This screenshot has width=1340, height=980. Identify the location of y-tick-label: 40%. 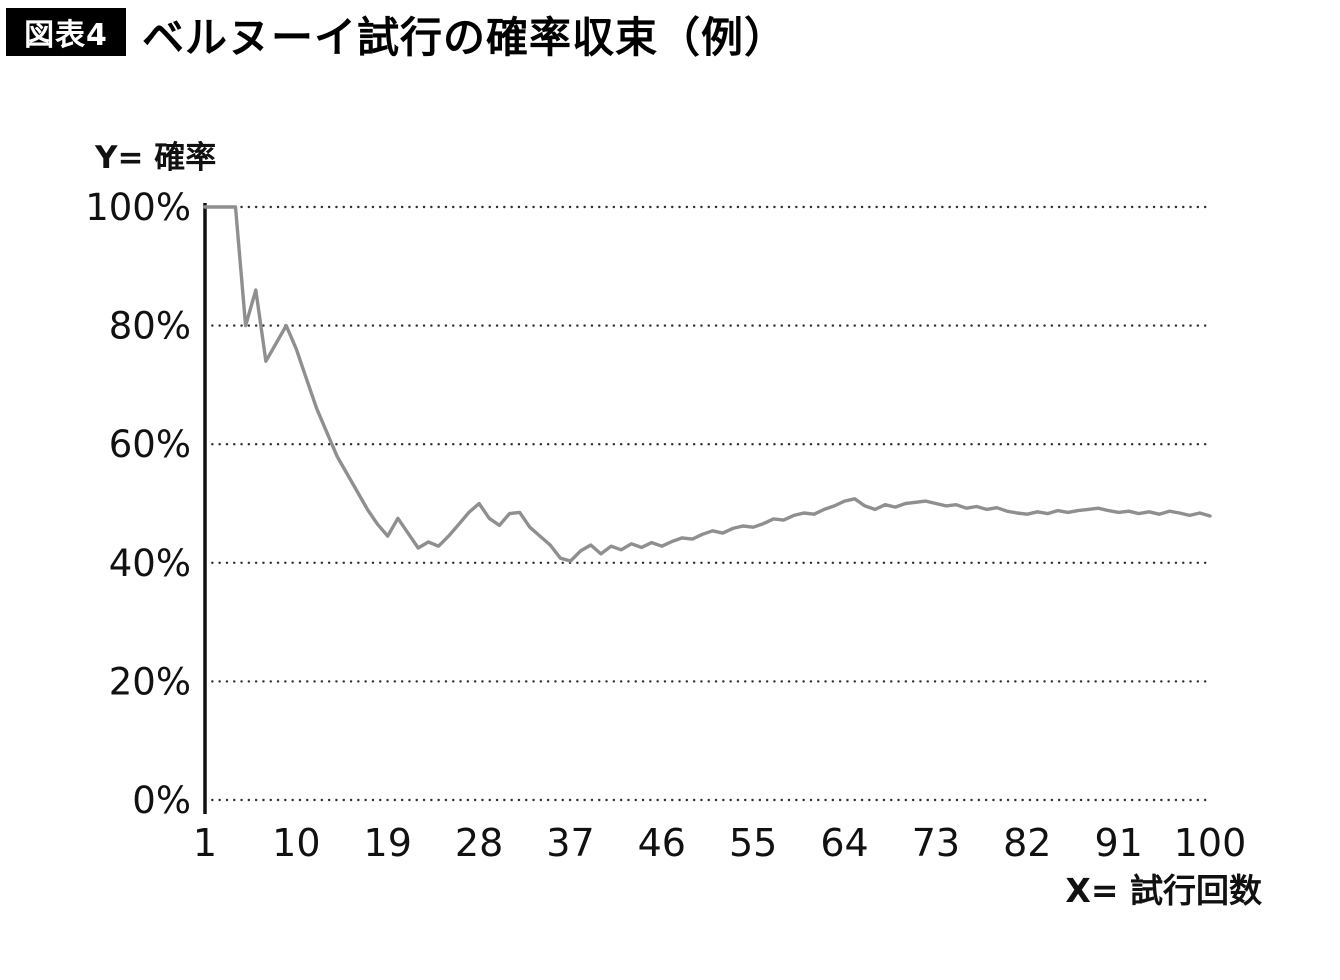
(150, 563).